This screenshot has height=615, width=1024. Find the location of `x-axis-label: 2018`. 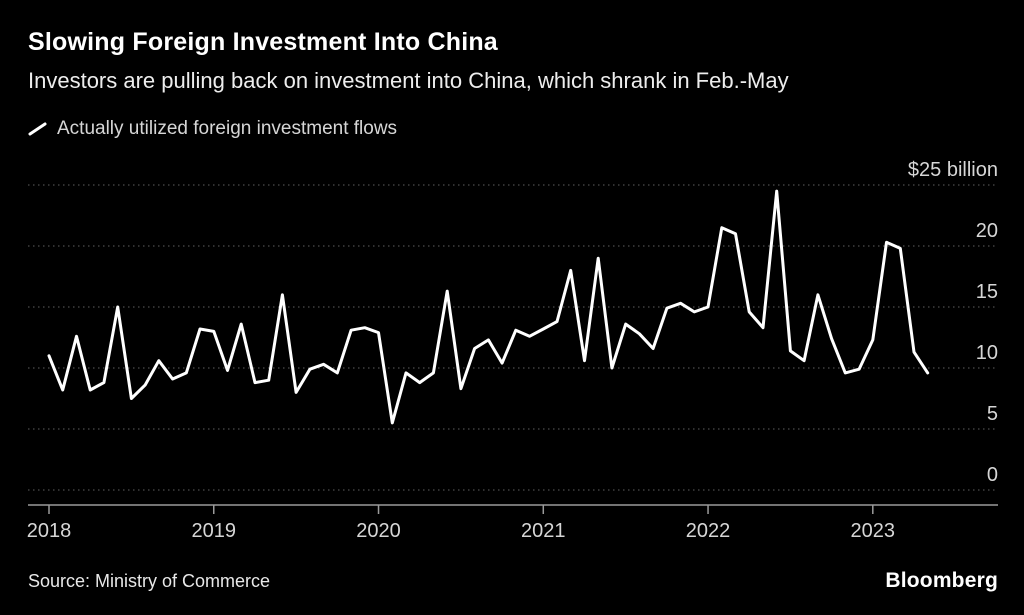

x-axis-label: 2018 is located at coordinates (49, 531).